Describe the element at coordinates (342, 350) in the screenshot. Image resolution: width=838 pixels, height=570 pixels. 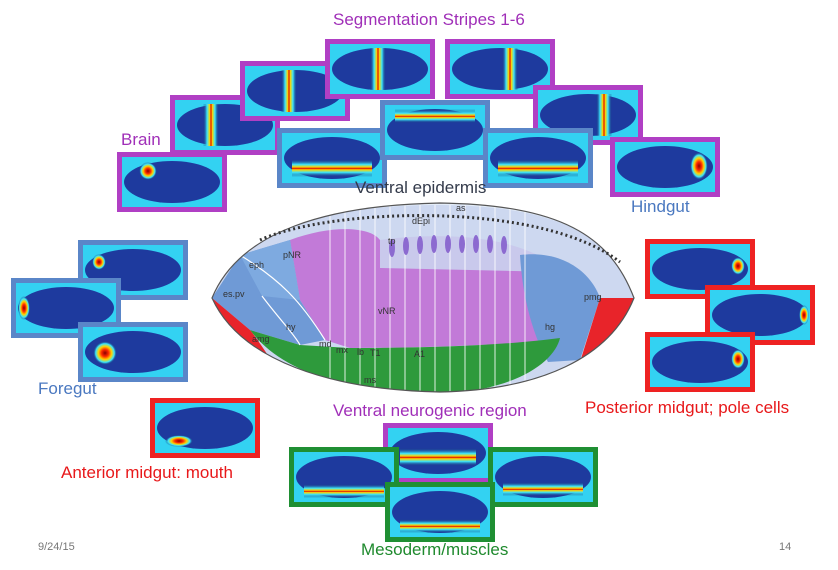
I see `label-mx: mx` at that location.